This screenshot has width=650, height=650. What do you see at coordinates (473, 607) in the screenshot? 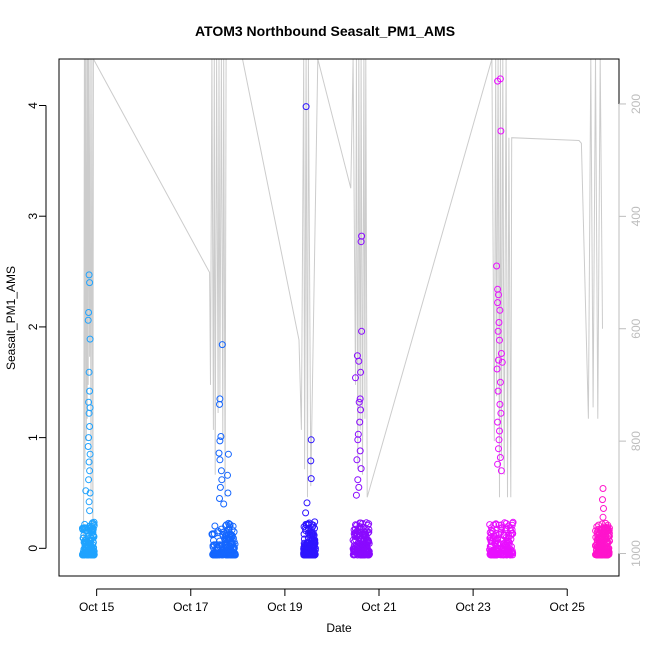
I see `x-tick-label: Oct 23` at bounding box center [473, 607].